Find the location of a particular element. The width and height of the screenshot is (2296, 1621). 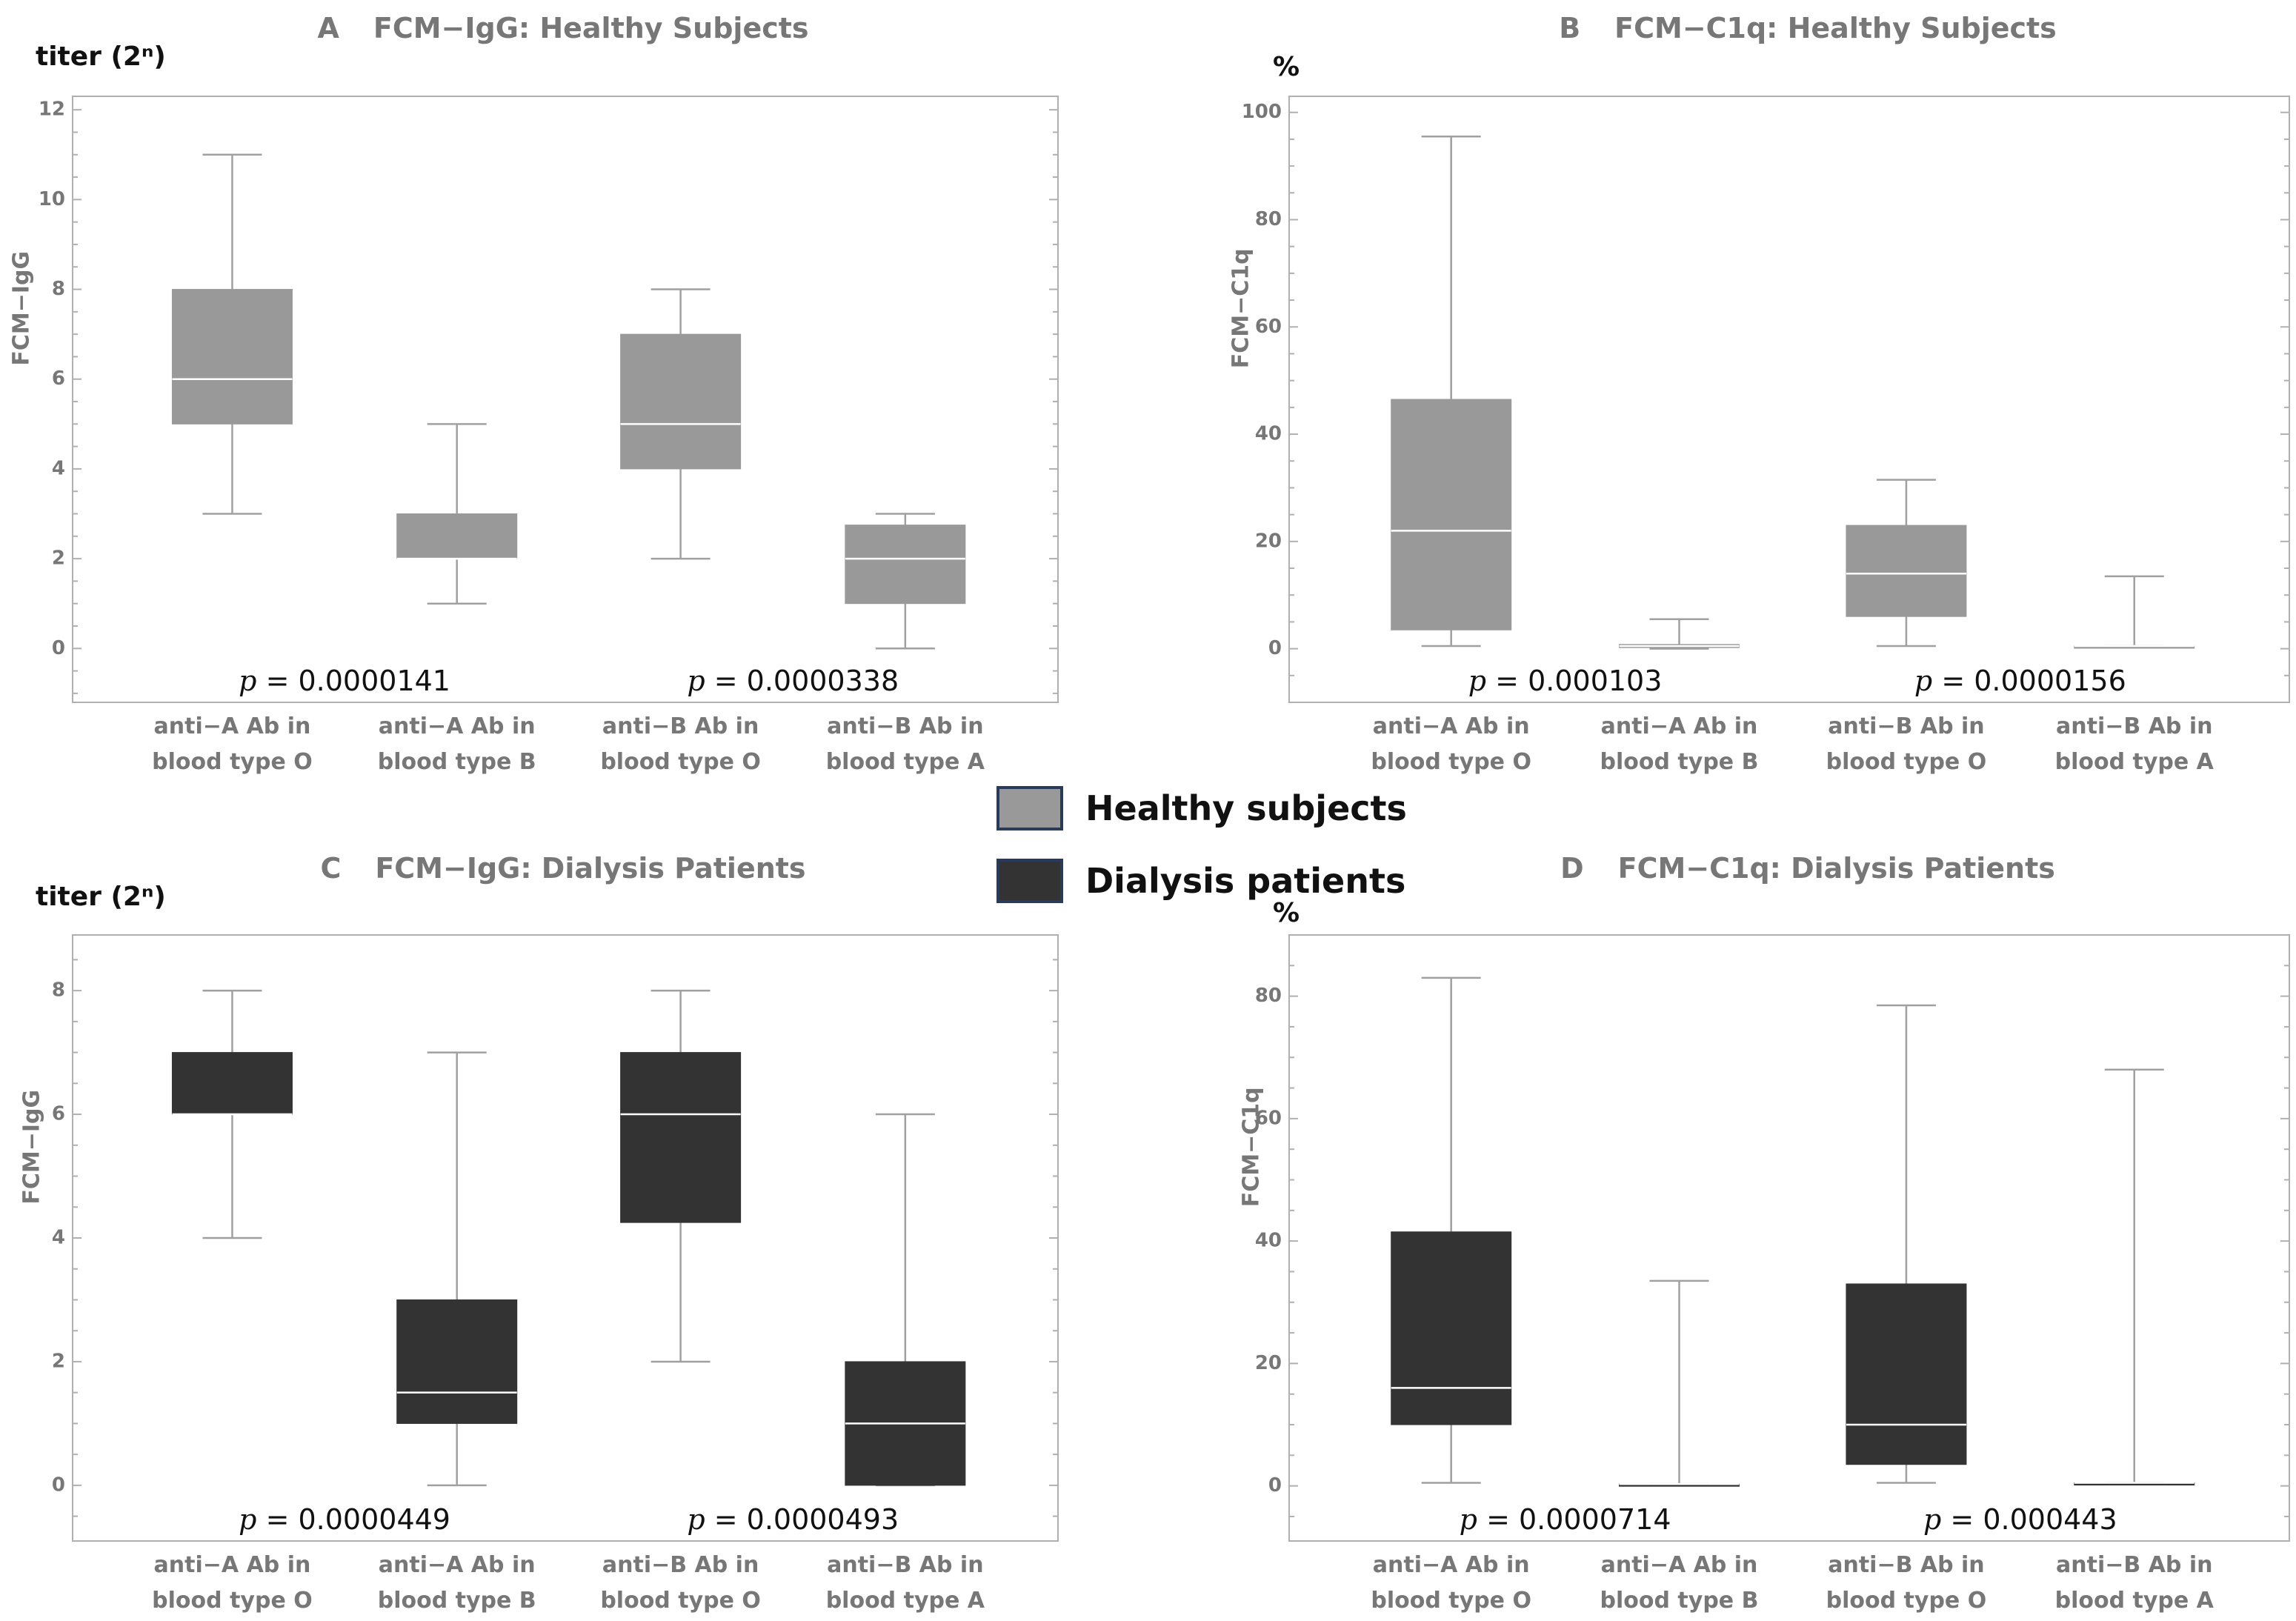

panel-title: B FCM−C1q: Healthy Subjects is located at coordinates (1808, 28).